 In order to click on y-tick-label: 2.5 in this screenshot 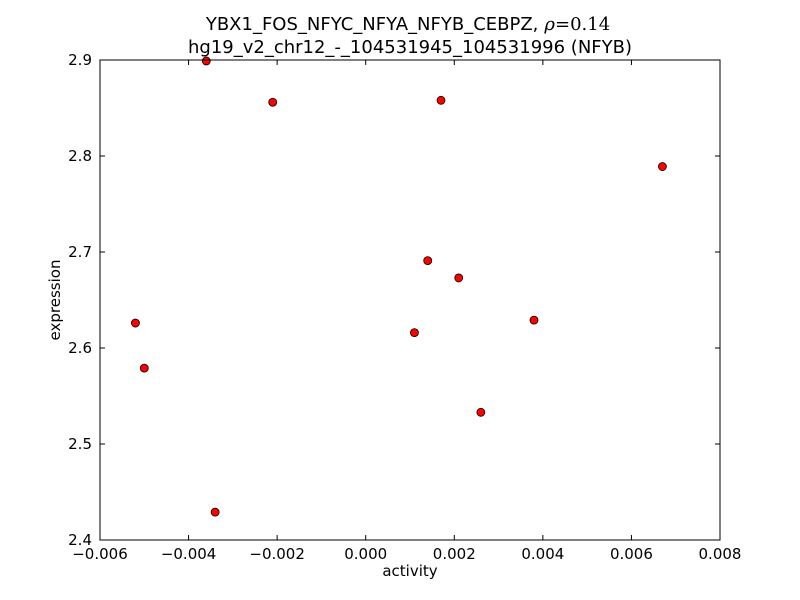, I will do `click(80, 444)`.